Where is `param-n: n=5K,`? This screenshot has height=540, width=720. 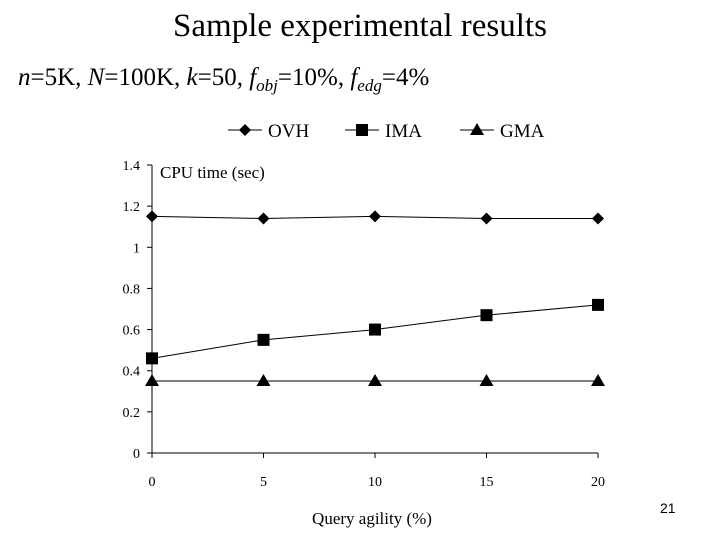
param-n: n=5K, is located at coordinates (53, 77).